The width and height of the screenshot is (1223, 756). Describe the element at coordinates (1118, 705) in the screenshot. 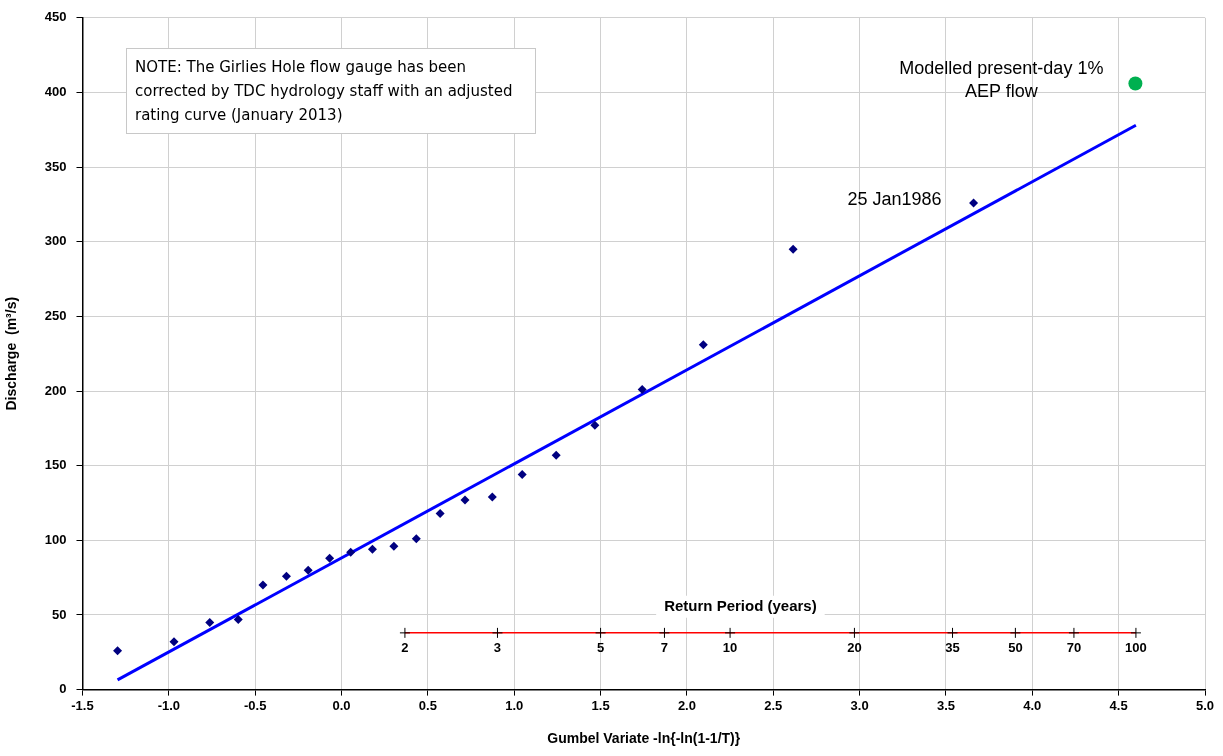

I see `x-tick-label: 4.5` at that location.